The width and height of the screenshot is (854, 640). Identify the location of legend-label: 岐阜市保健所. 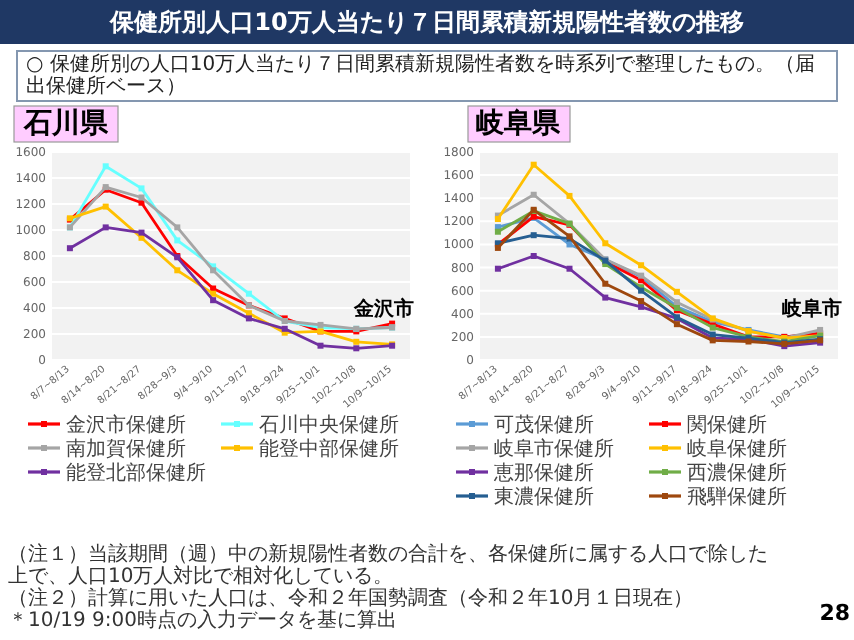
(554, 449).